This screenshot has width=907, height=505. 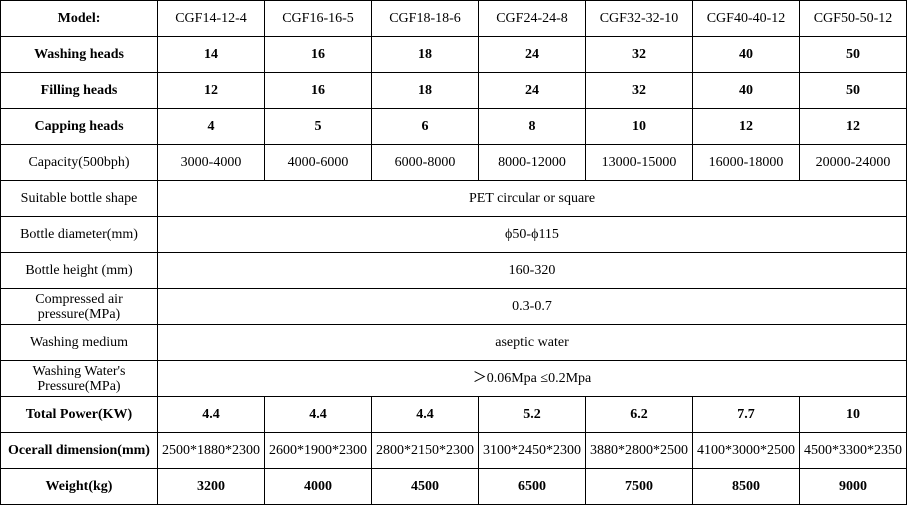 I want to click on row-label: Ocerall dimension(mm), so click(x=79, y=450).